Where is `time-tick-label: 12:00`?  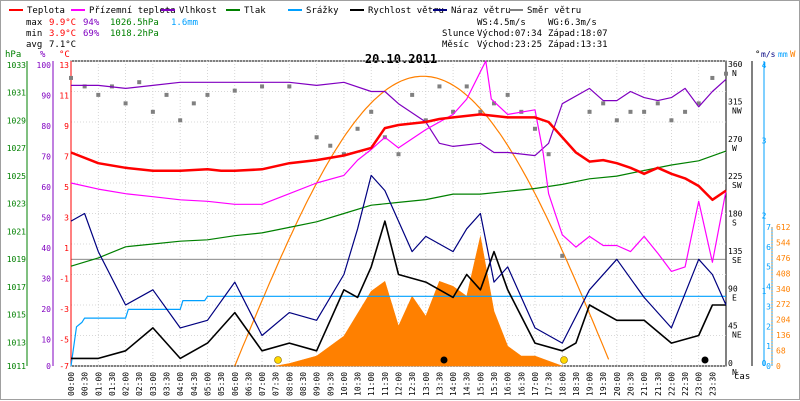
time-tick-label: 12:00 is located at coordinates (399, 384).